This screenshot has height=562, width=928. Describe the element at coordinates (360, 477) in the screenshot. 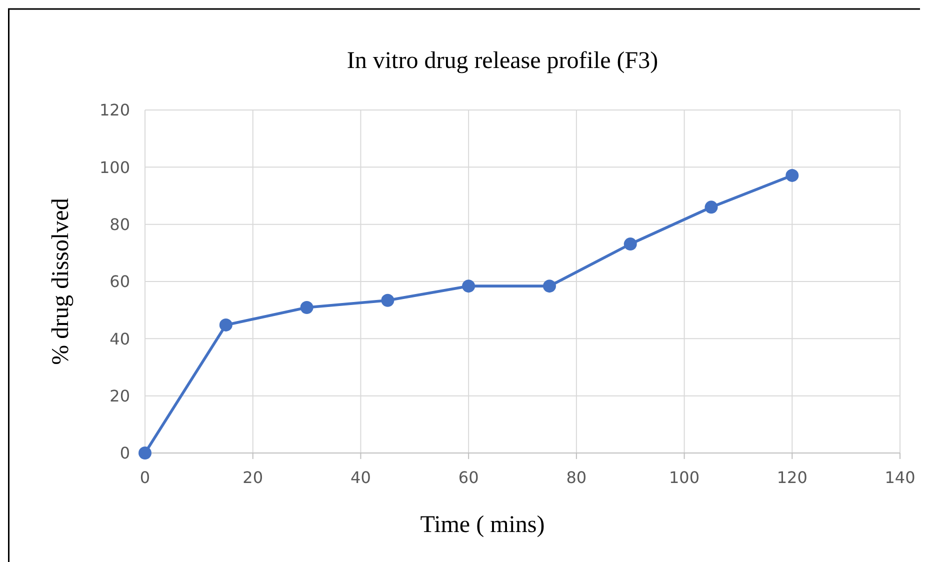

I see `x-tick-label: 40` at that location.